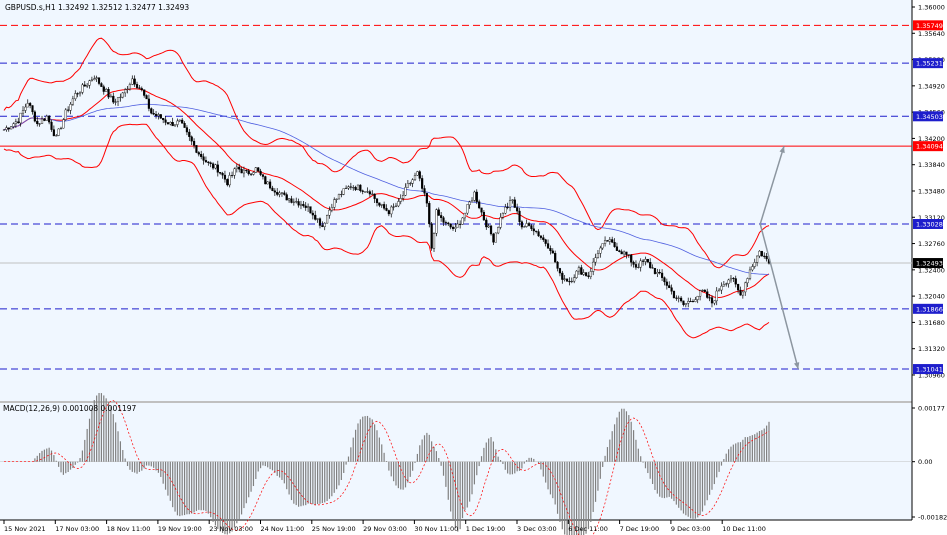 Image resolution: width=947 pixels, height=535 pixels. Describe the element at coordinates (928, 308) in the screenshot. I see `level-label-box` at that location.